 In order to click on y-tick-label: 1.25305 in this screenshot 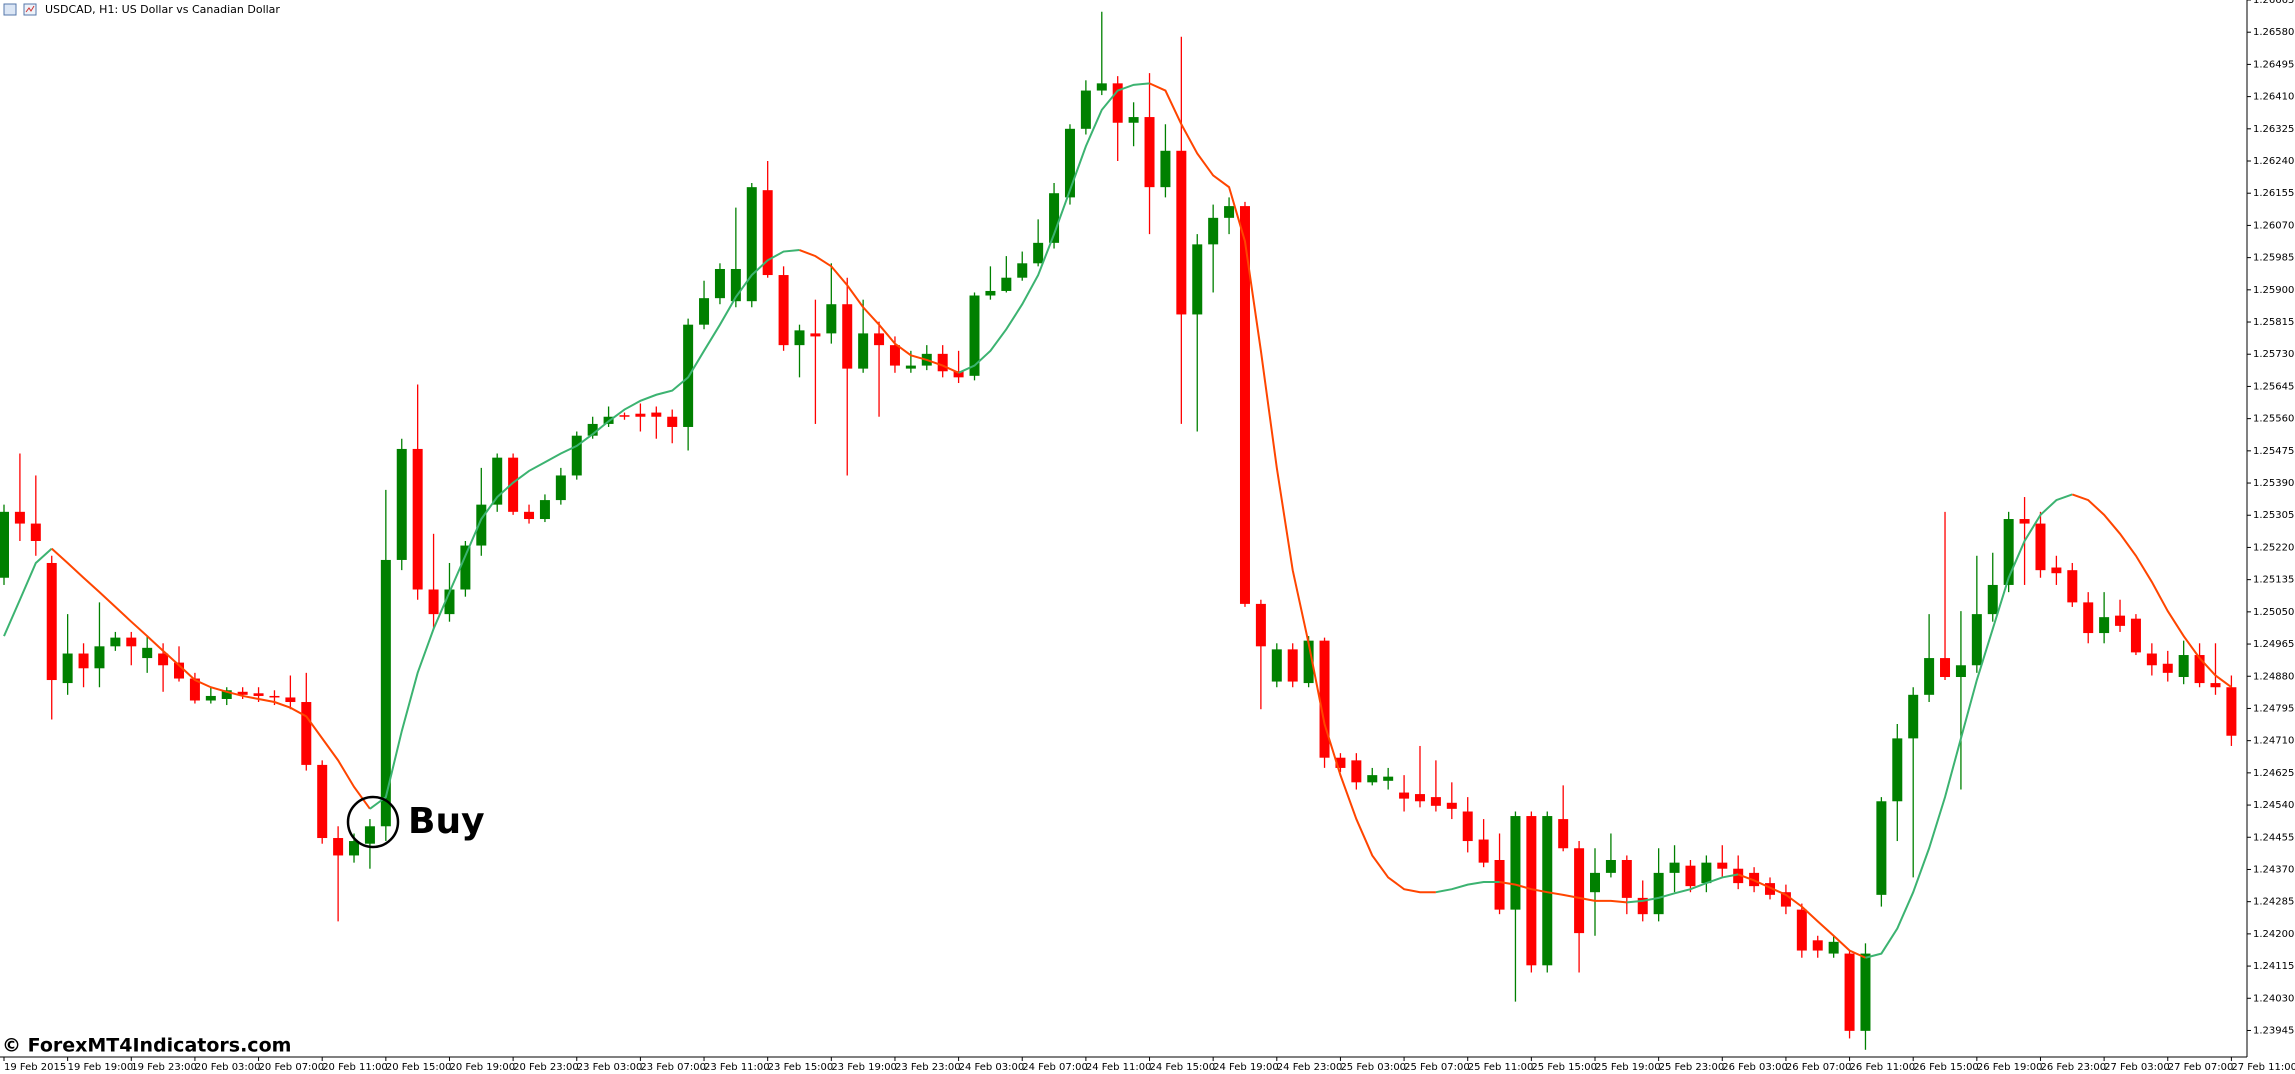, I will do `click(2273, 515)`.